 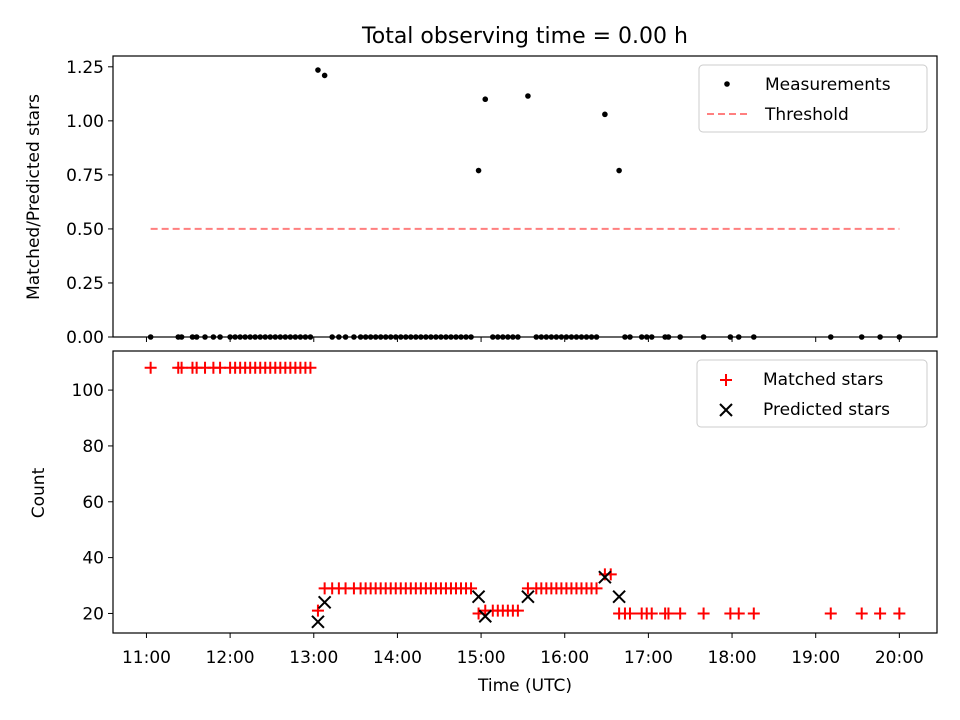 I want to click on y-tick-label: 0.25, so click(x=85, y=284).